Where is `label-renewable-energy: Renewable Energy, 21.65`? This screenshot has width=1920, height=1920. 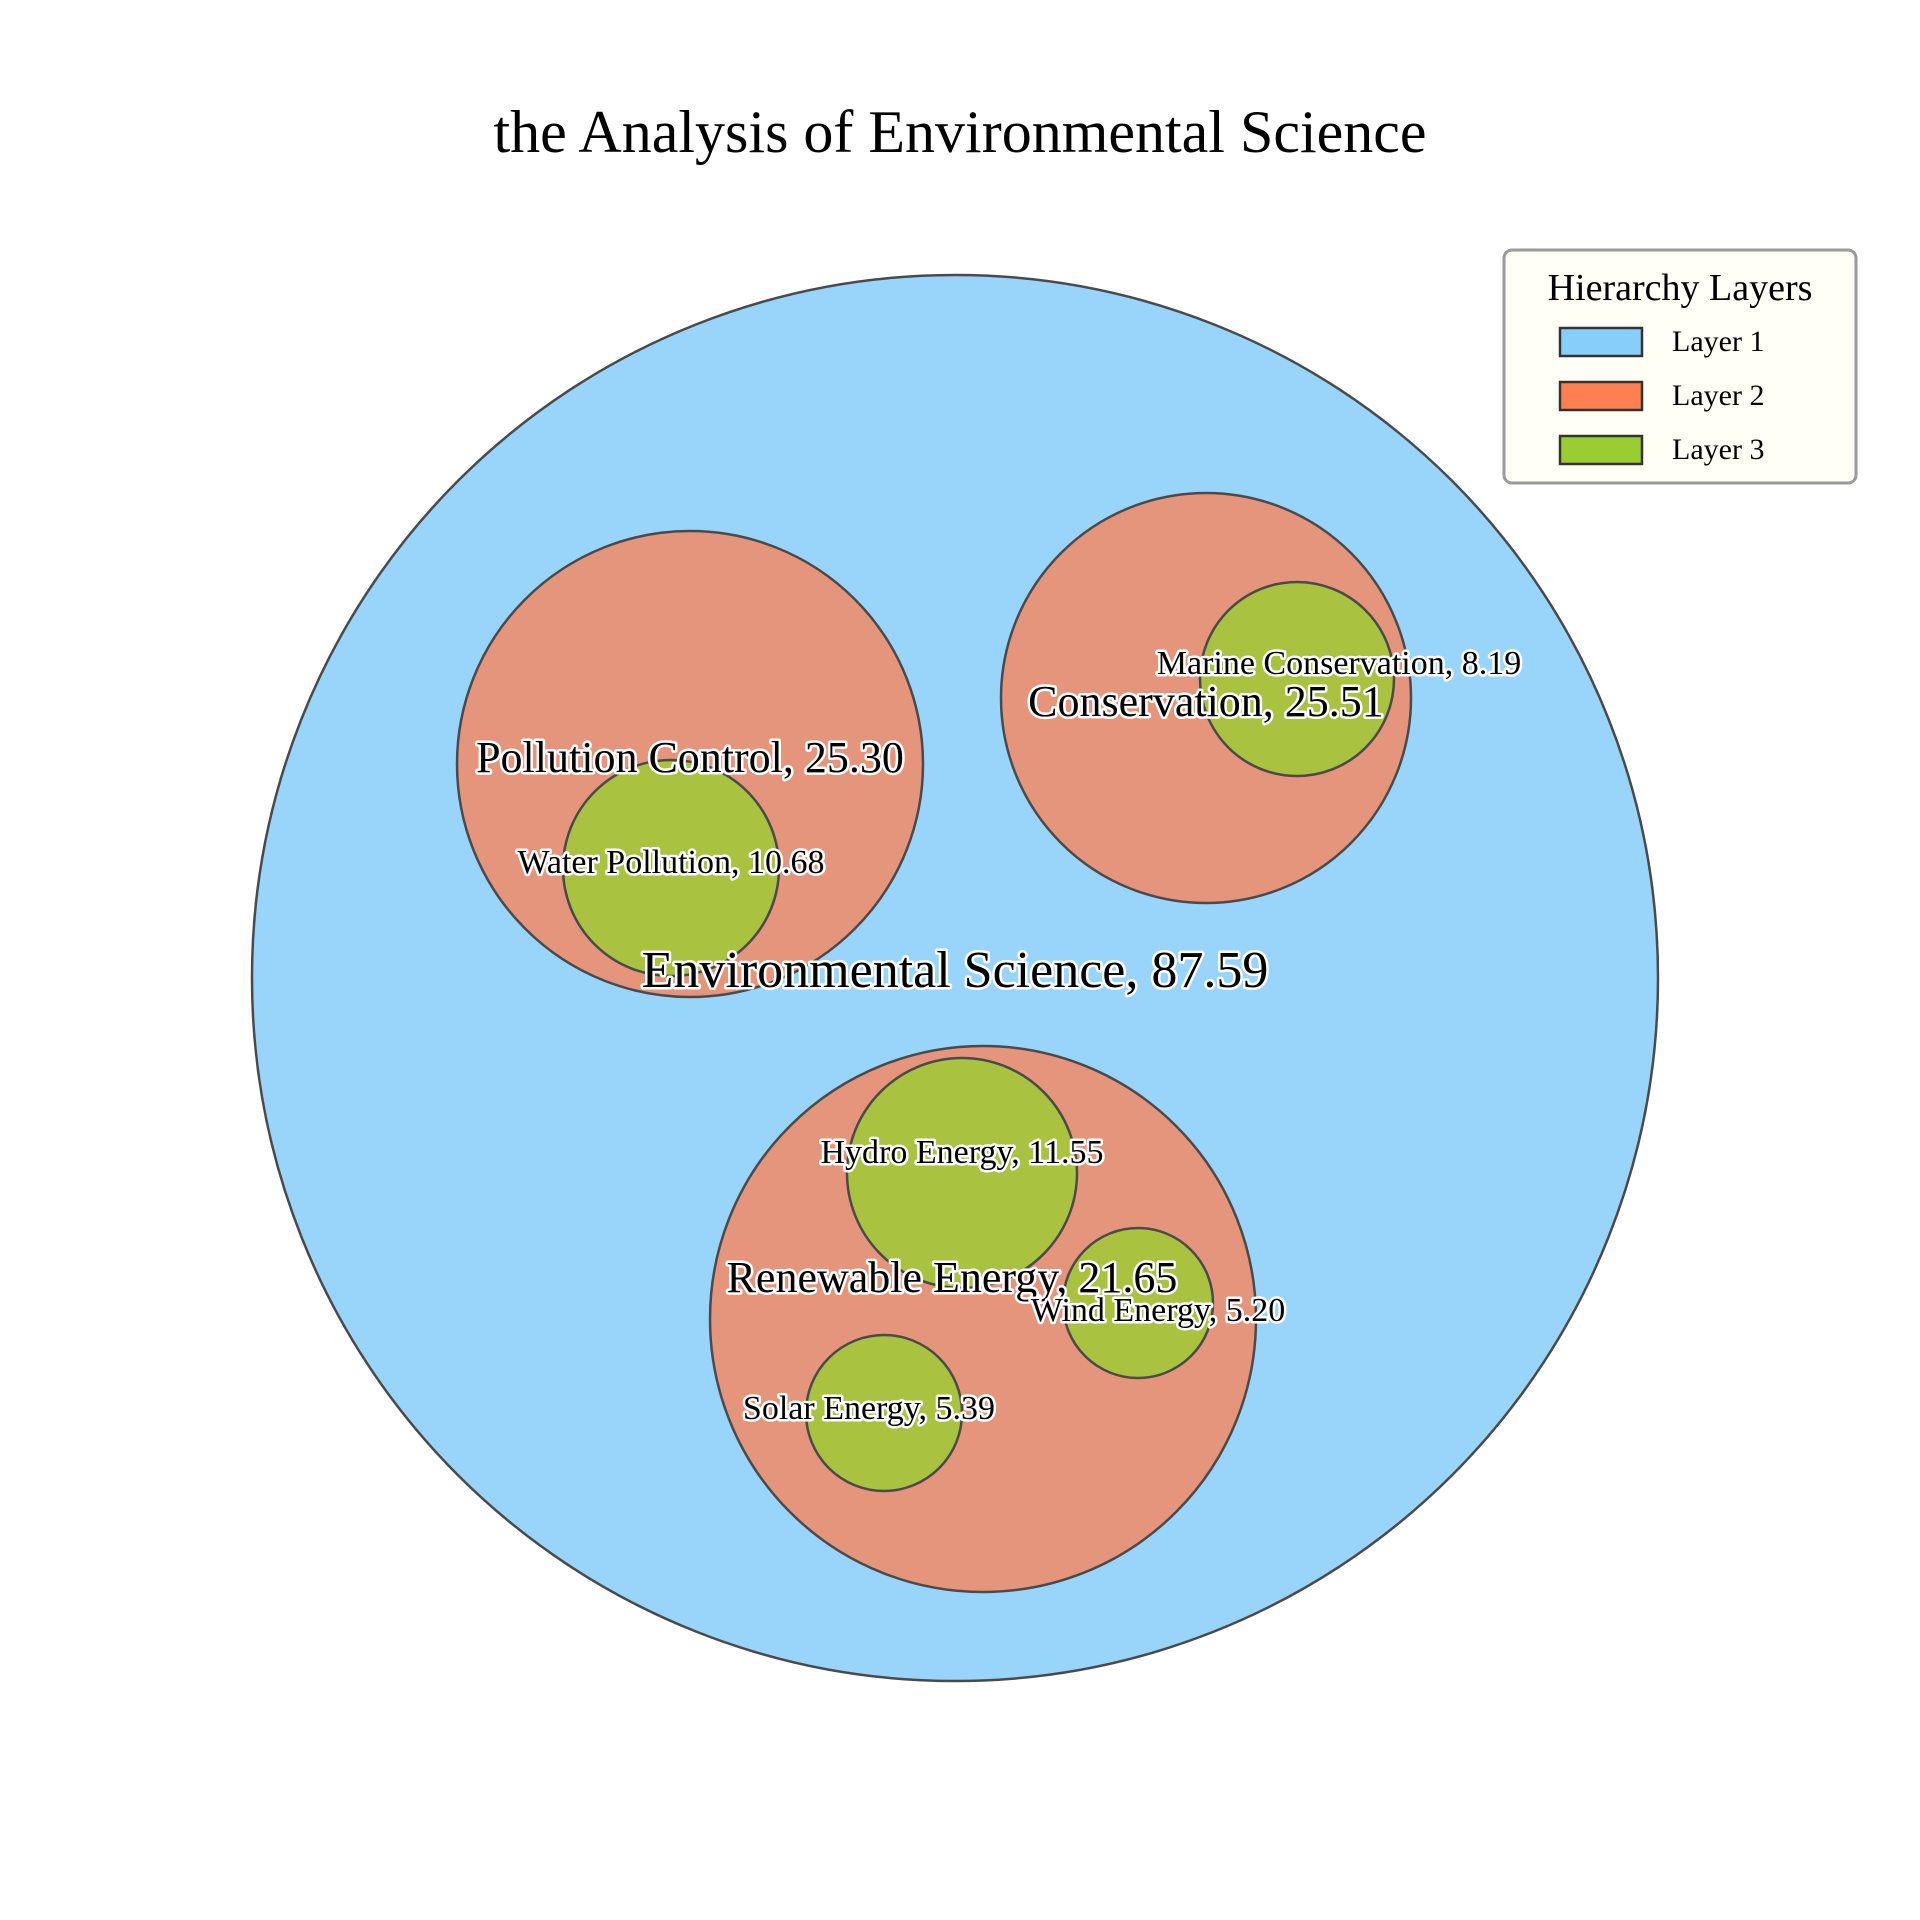 label-renewable-energy: Renewable Energy, 21.65 is located at coordinates (952, 1277).